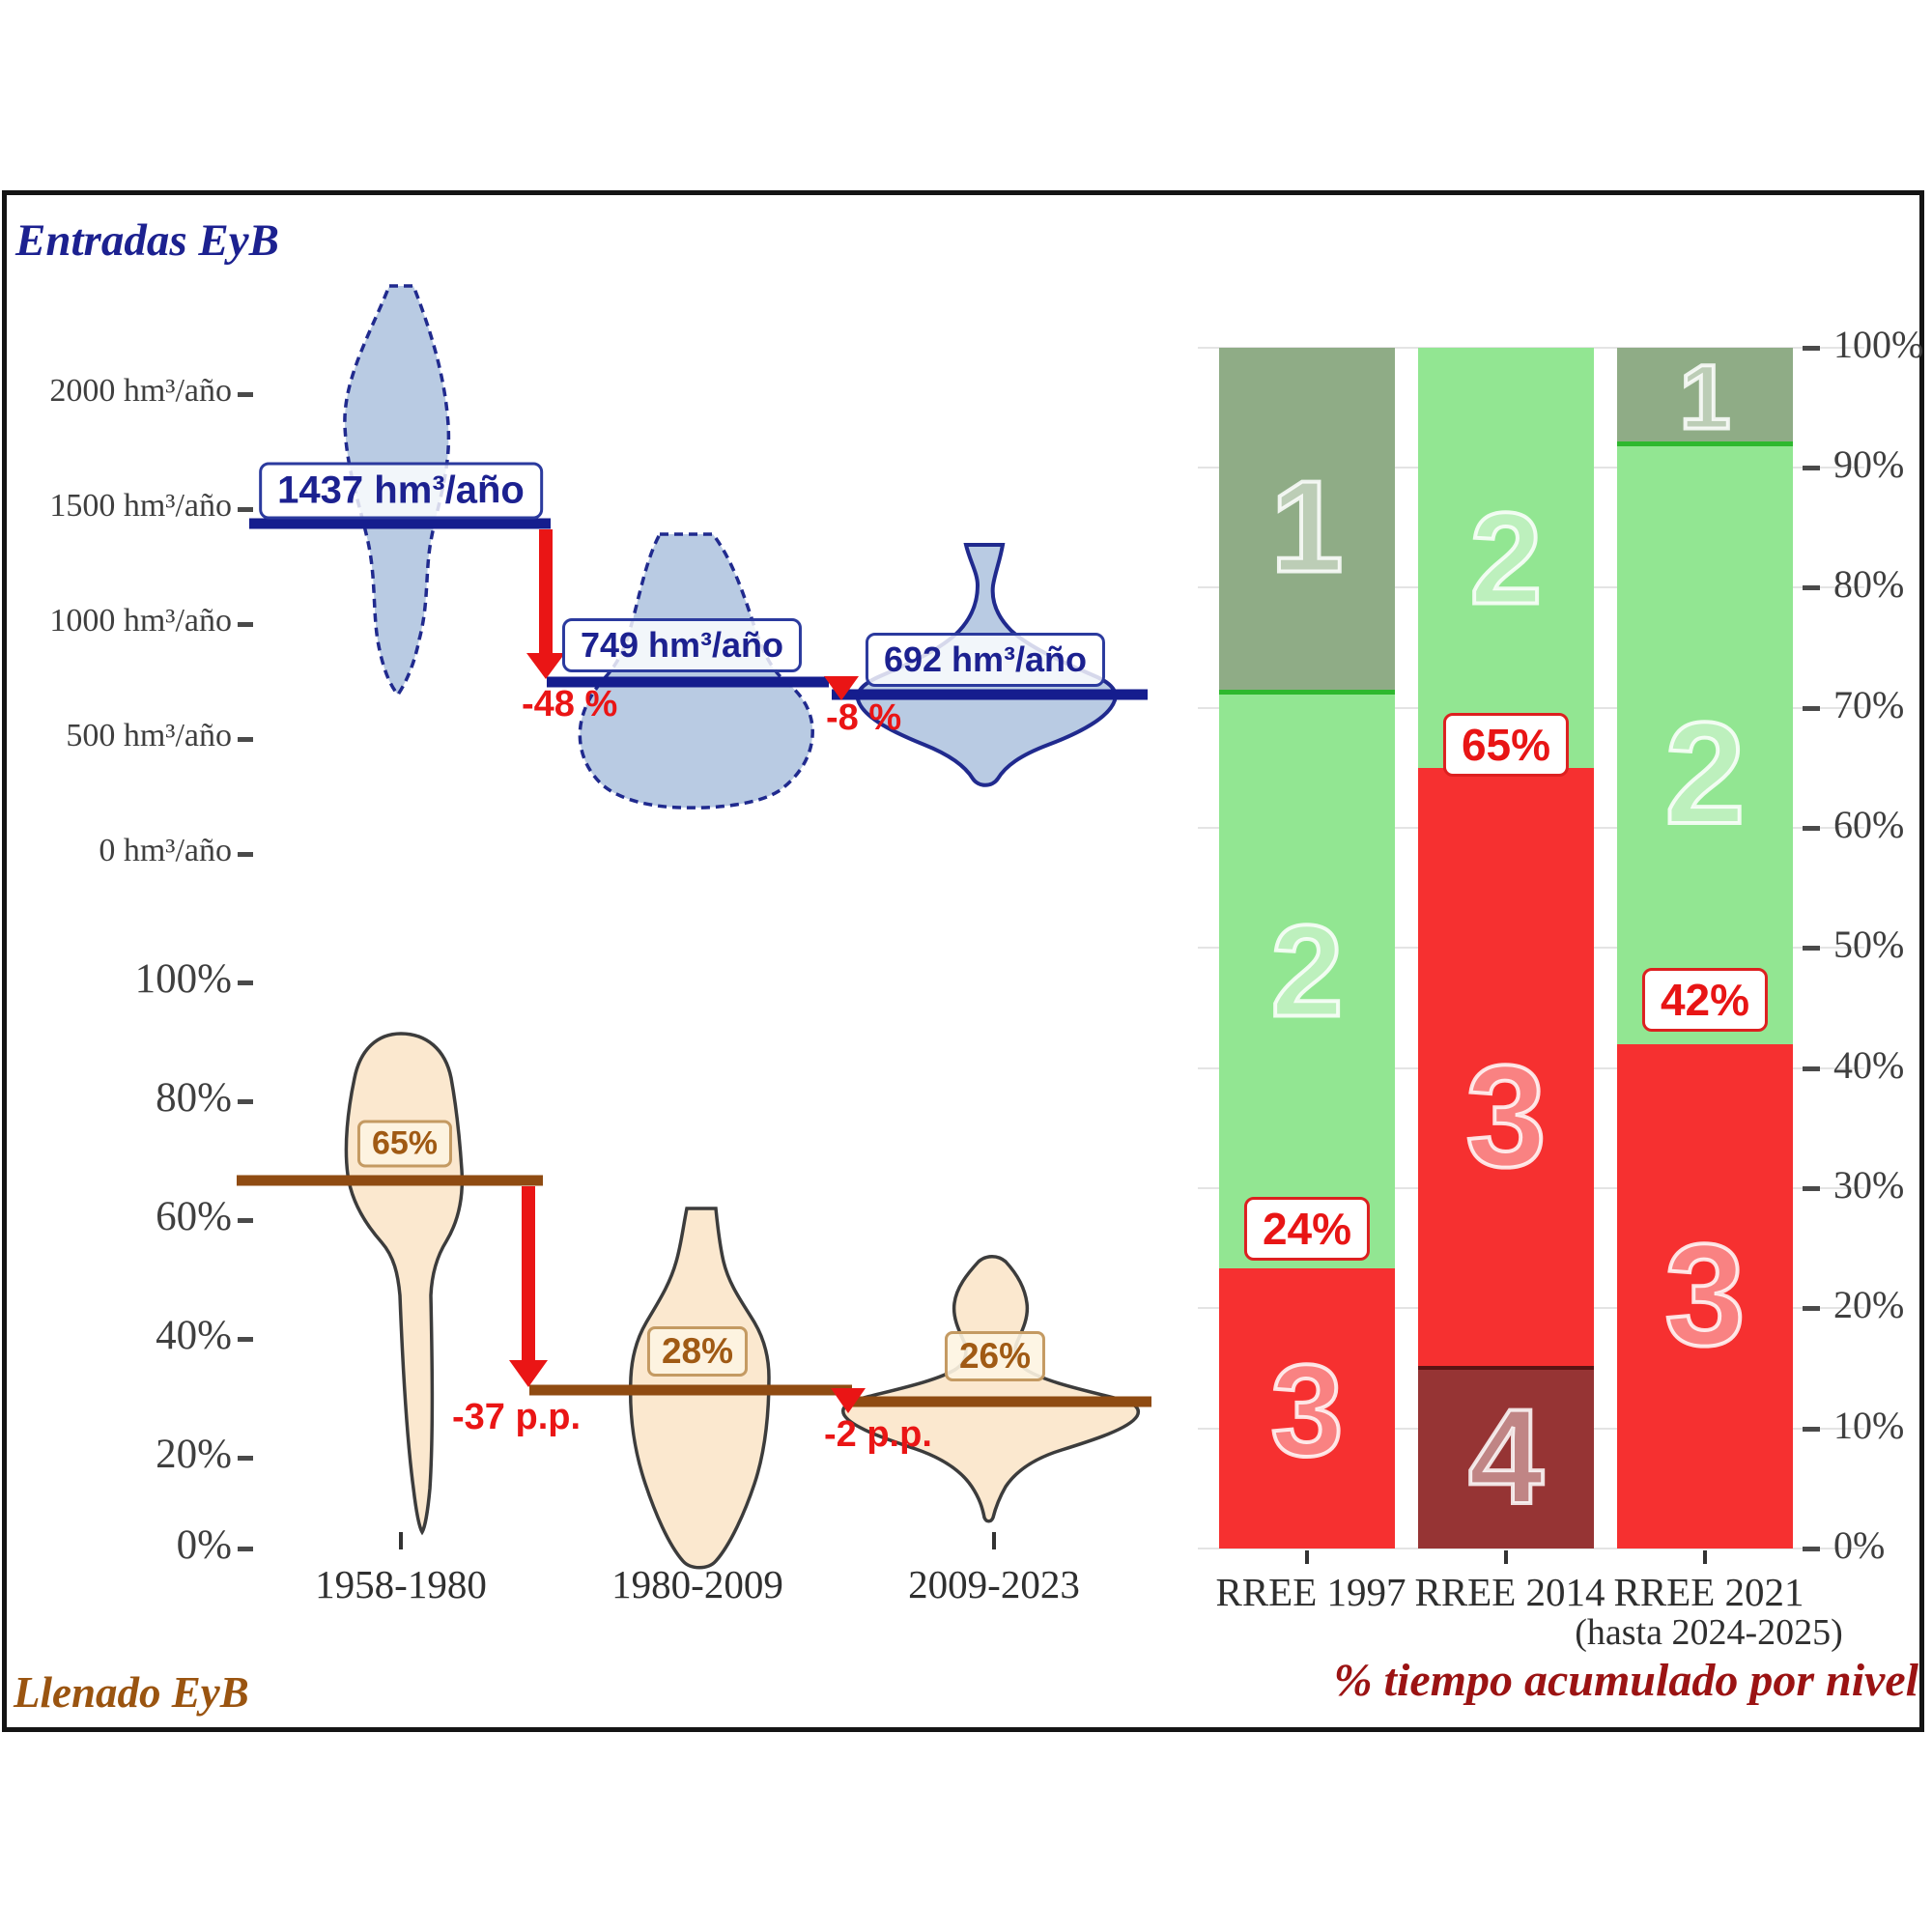  What do you see at coordinates (1869, 1065) in the screenshot?
I see `bar-ytick-40: 40%` at bounding box center [1869, 1065].